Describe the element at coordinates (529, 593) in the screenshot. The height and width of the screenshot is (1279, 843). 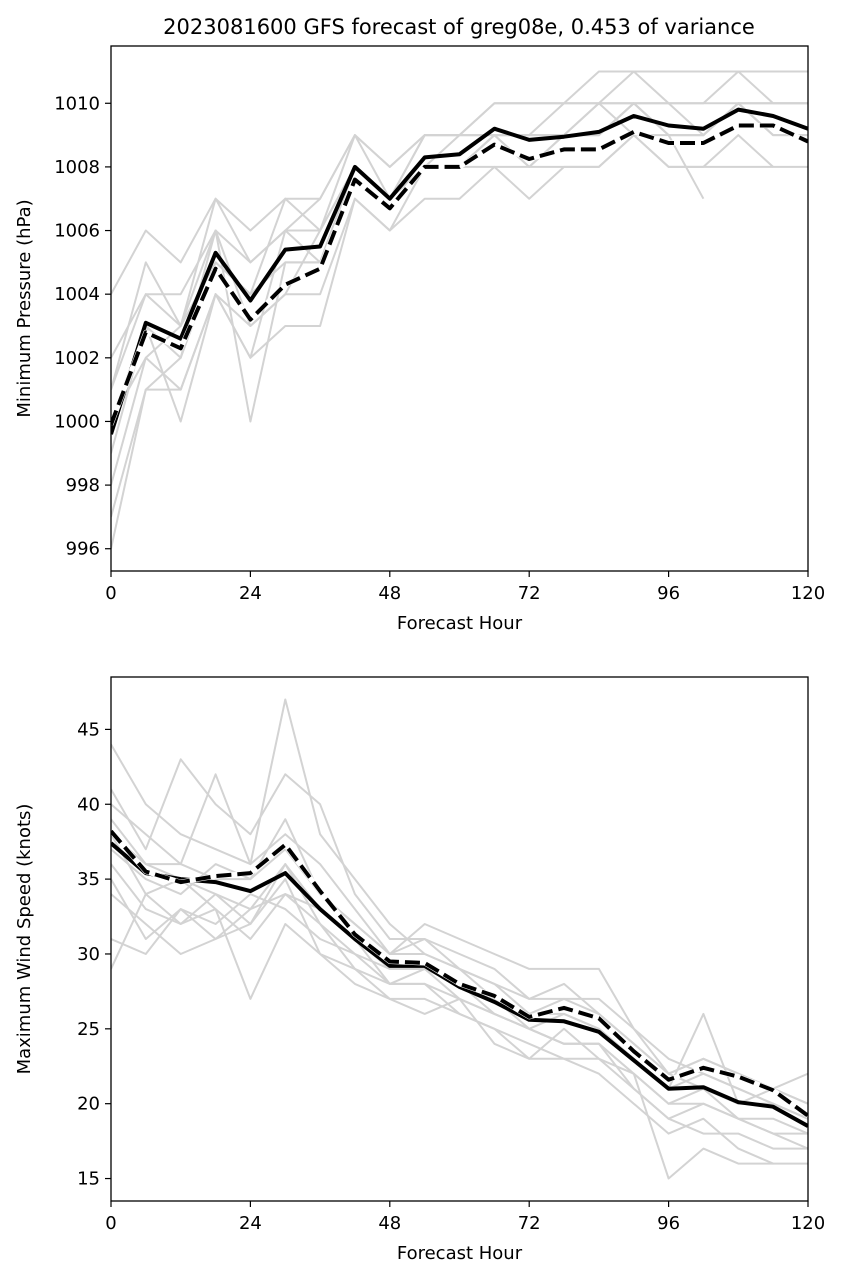
I see `pressure-x-tick-label: 72` at that location.